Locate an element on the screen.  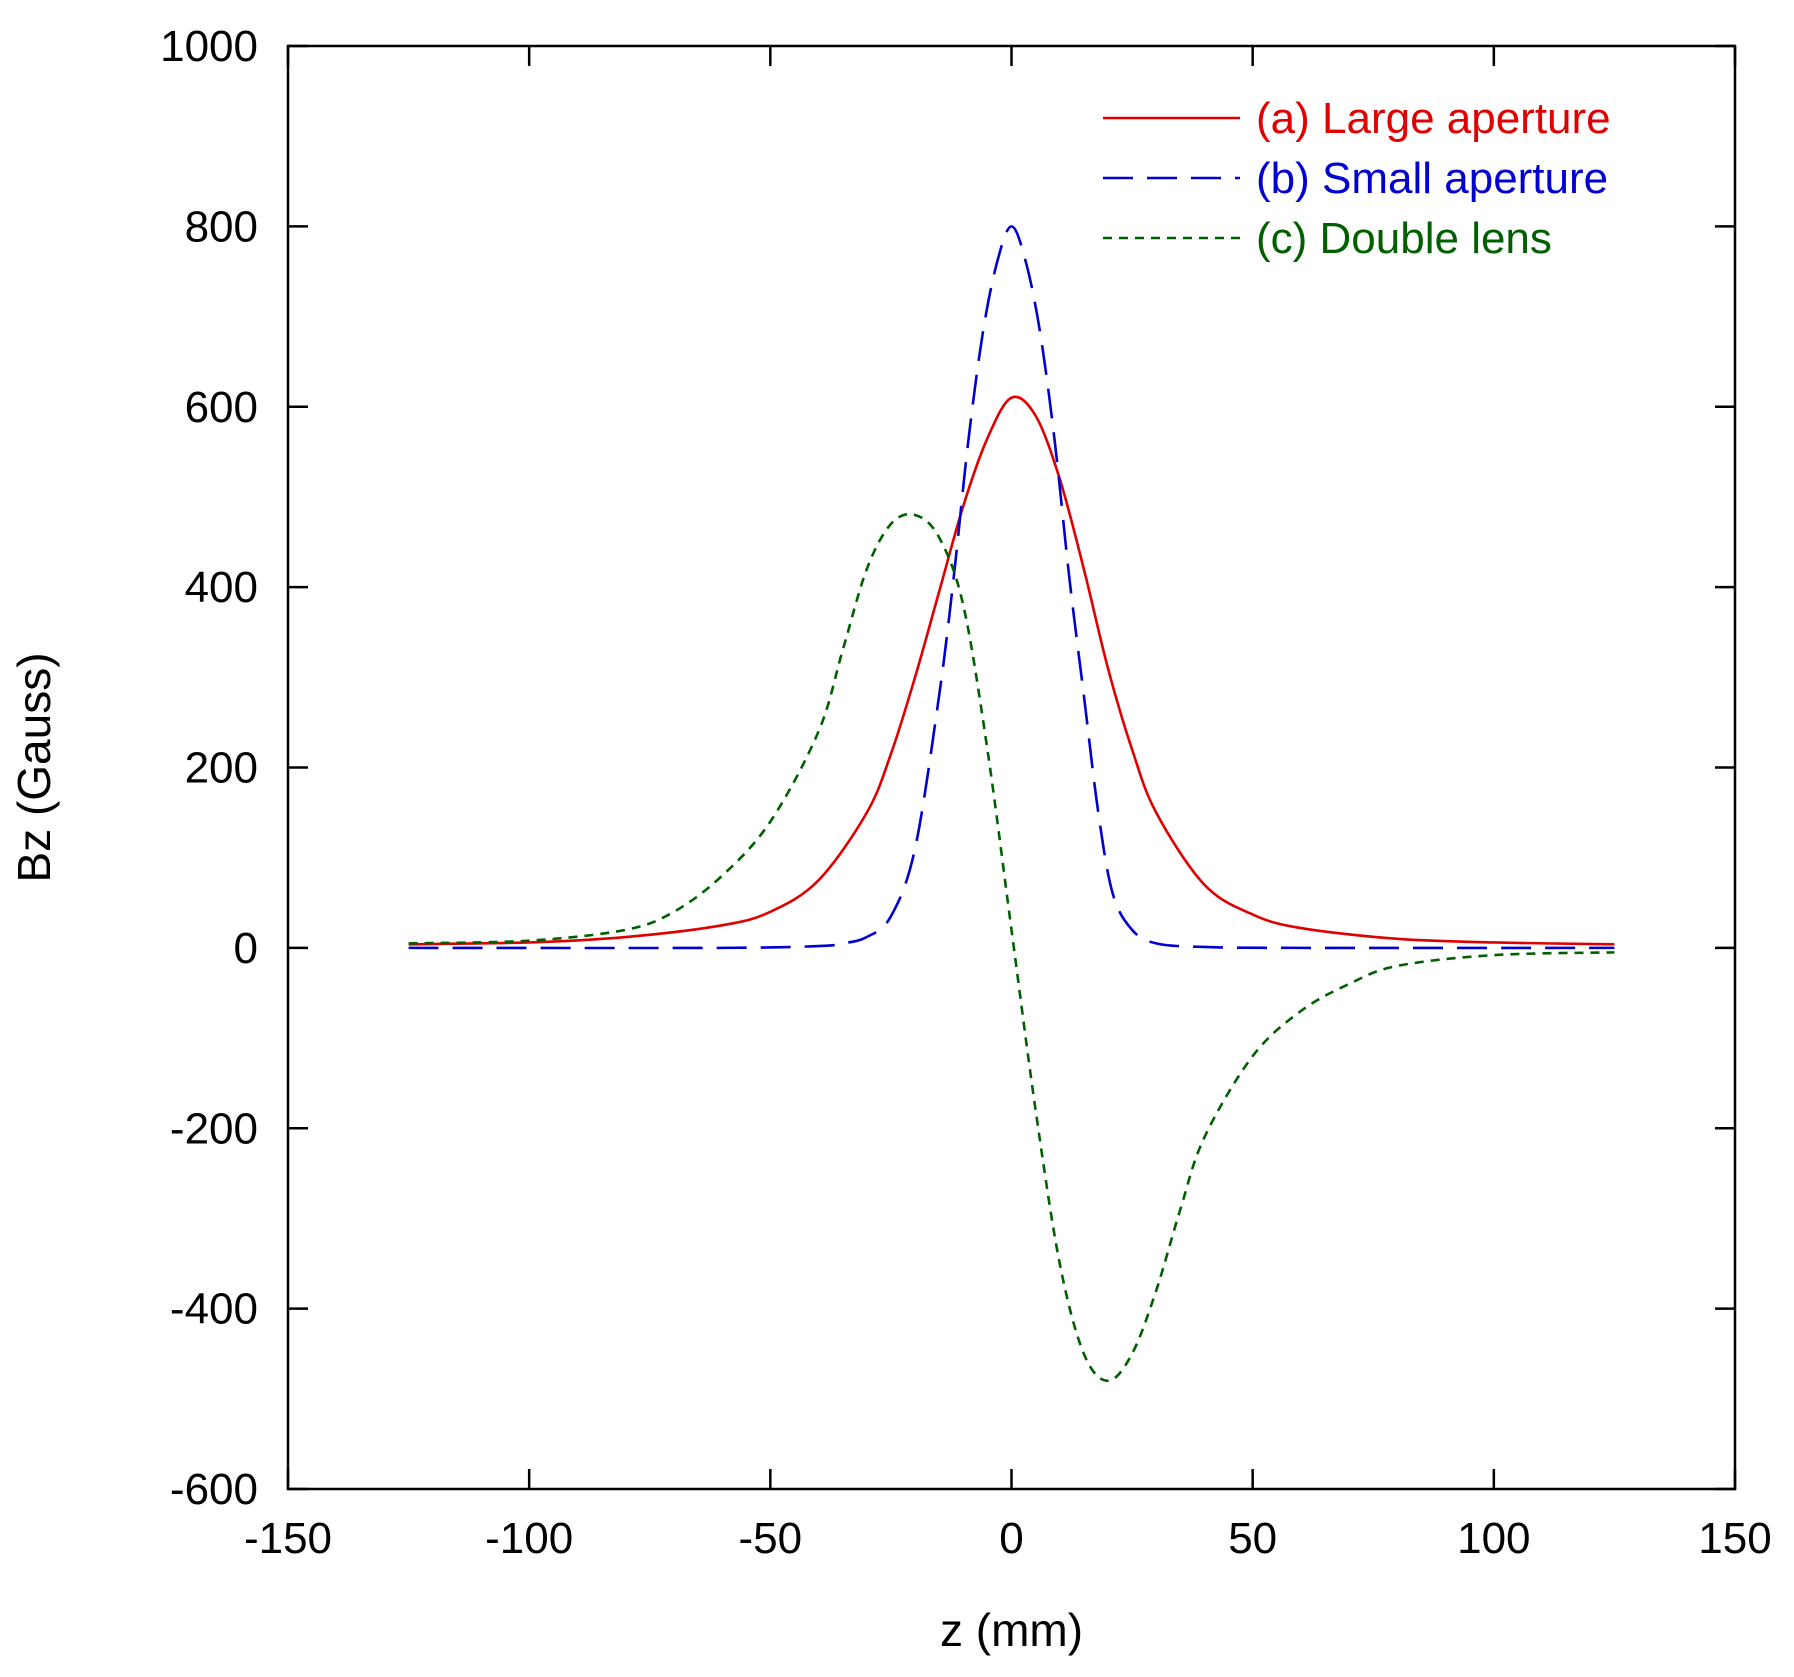
y-tick-label: -200 is located at coordinates (214, 1128).